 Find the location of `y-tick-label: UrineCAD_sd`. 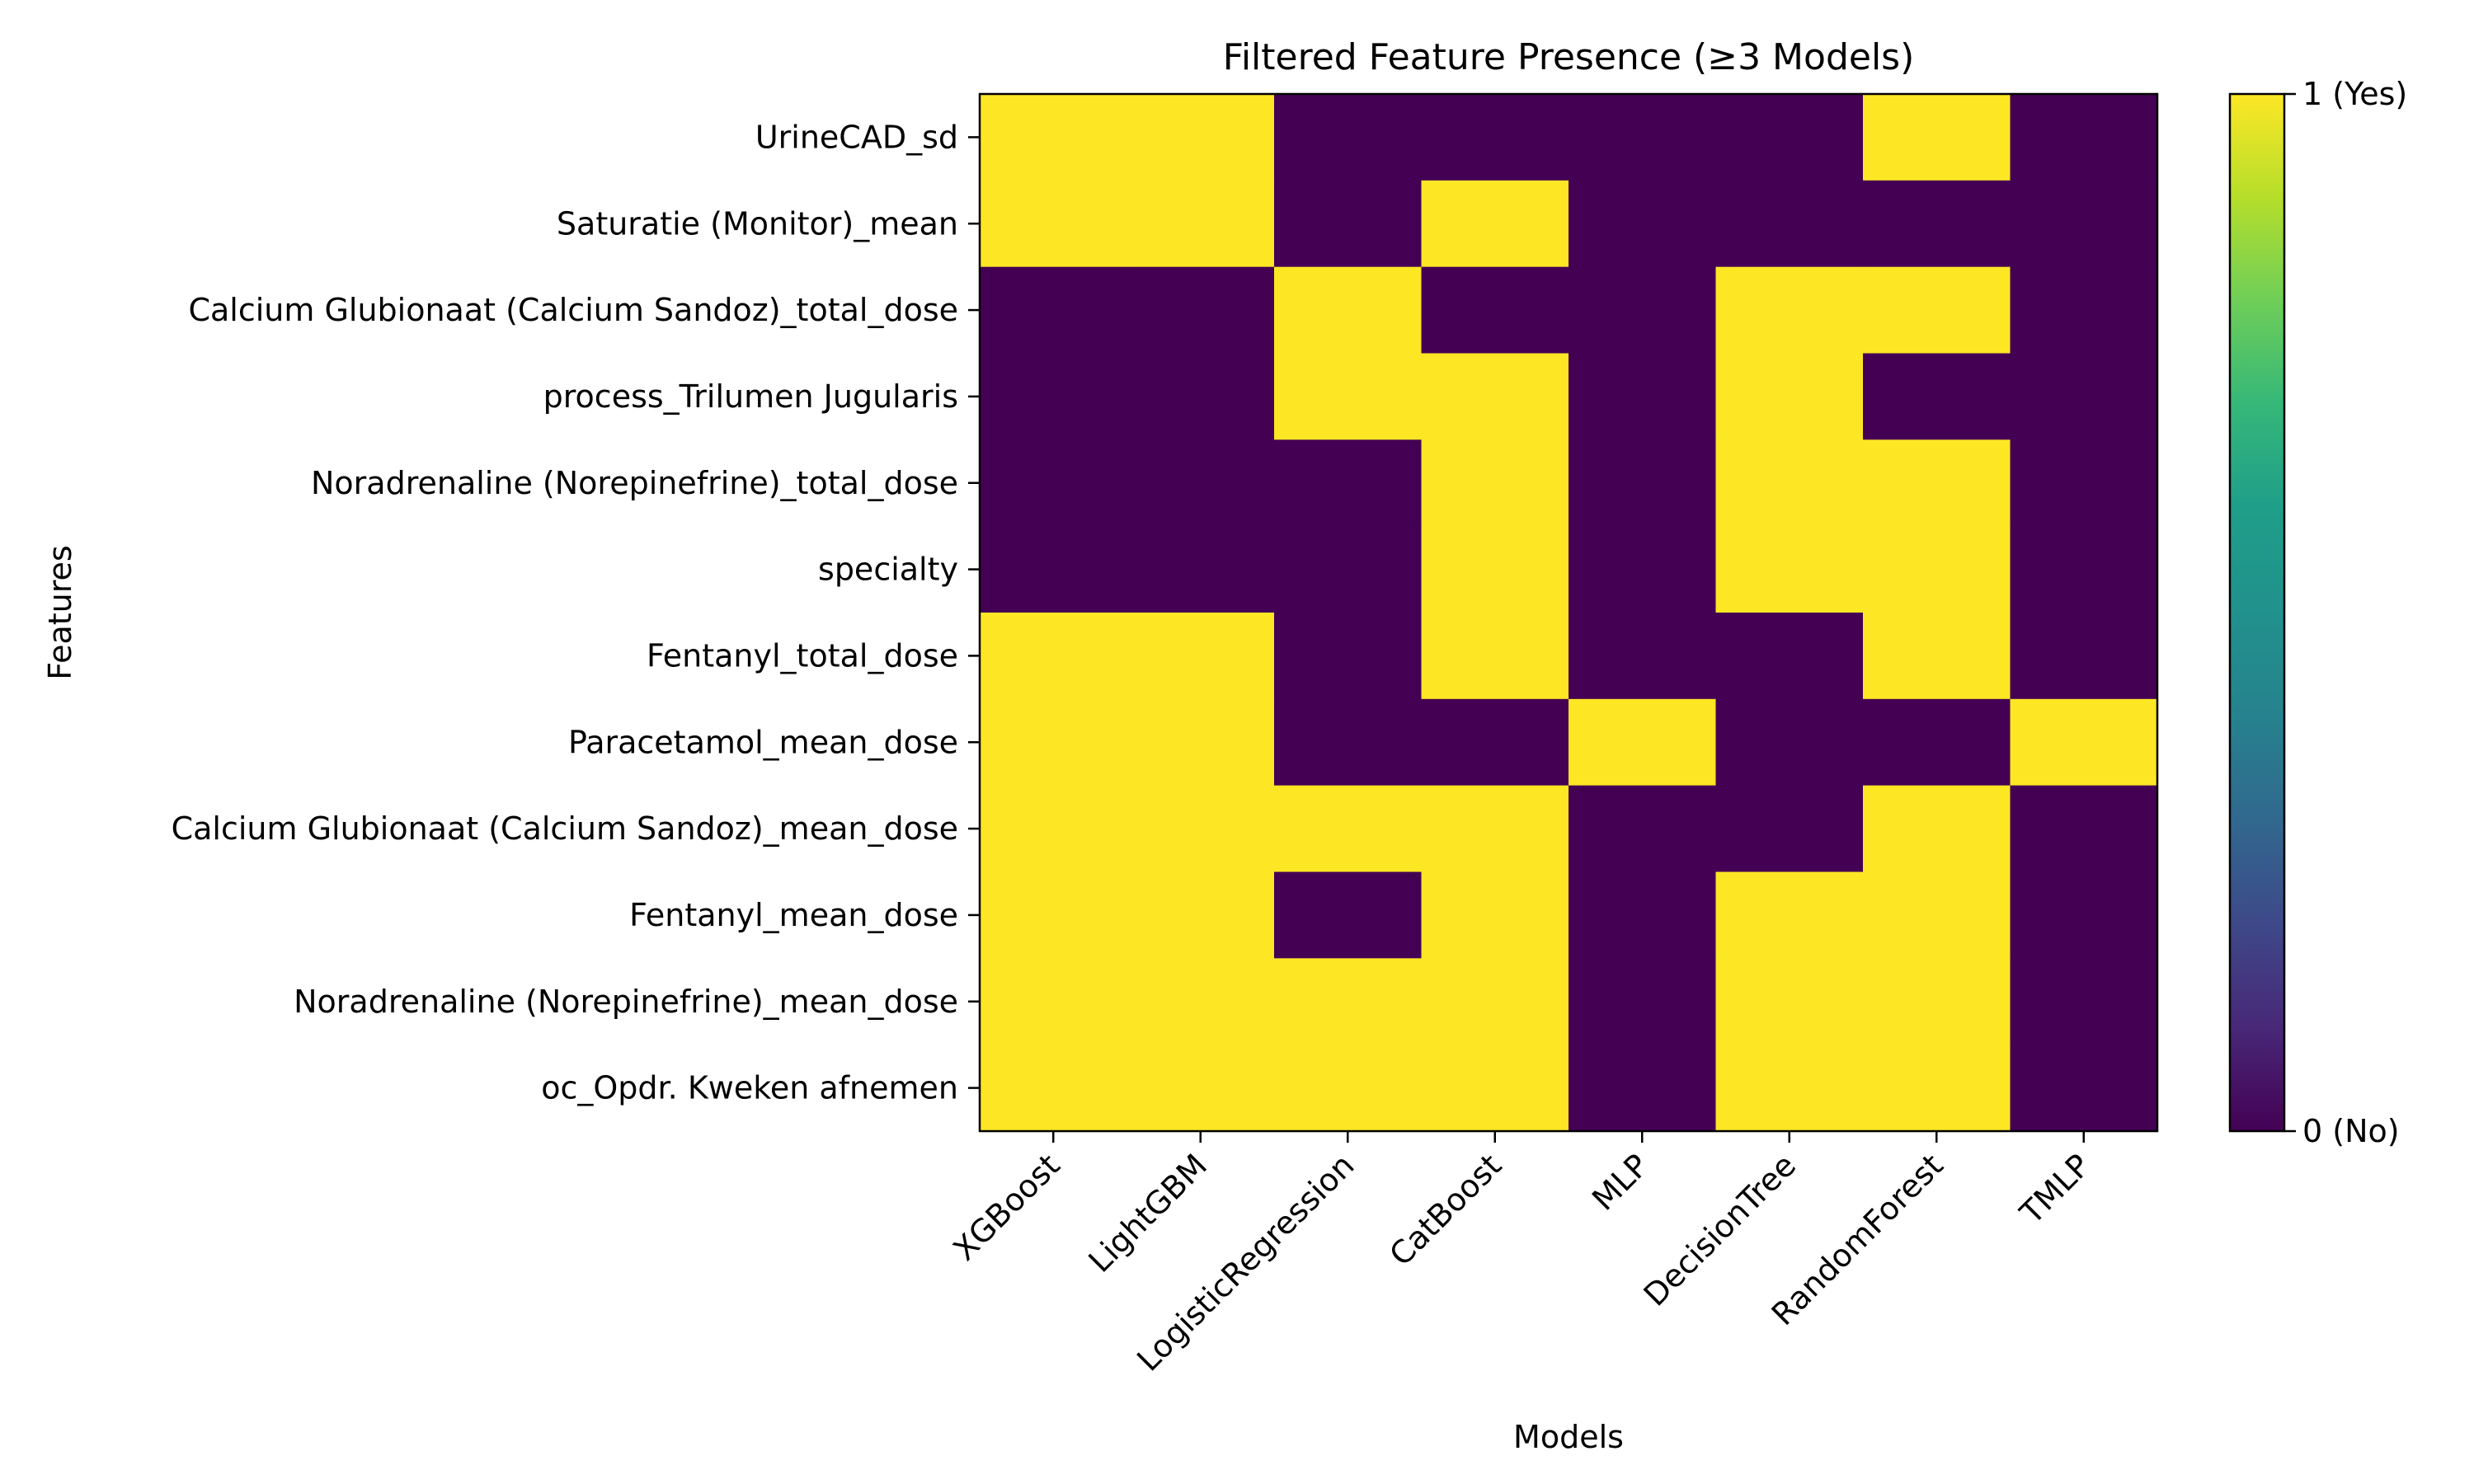

y-tick-label: UrineCAD_sd is located at coordinates (856, 137).